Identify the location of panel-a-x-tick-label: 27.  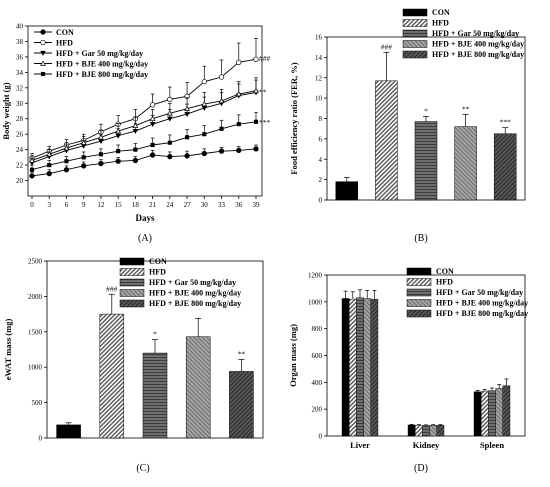
(188, 205).